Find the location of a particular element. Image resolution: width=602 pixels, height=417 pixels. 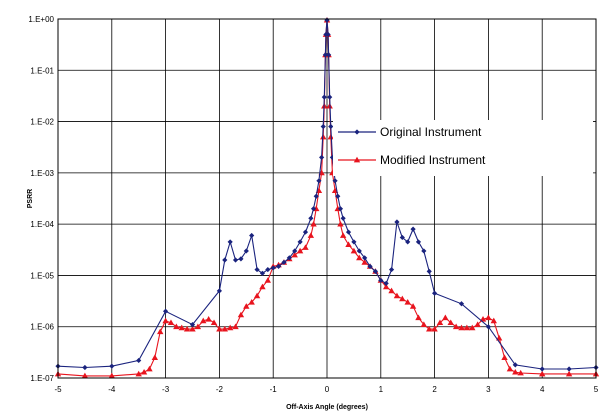

x-tick-label: 0 is located at coordinates (327, 389).